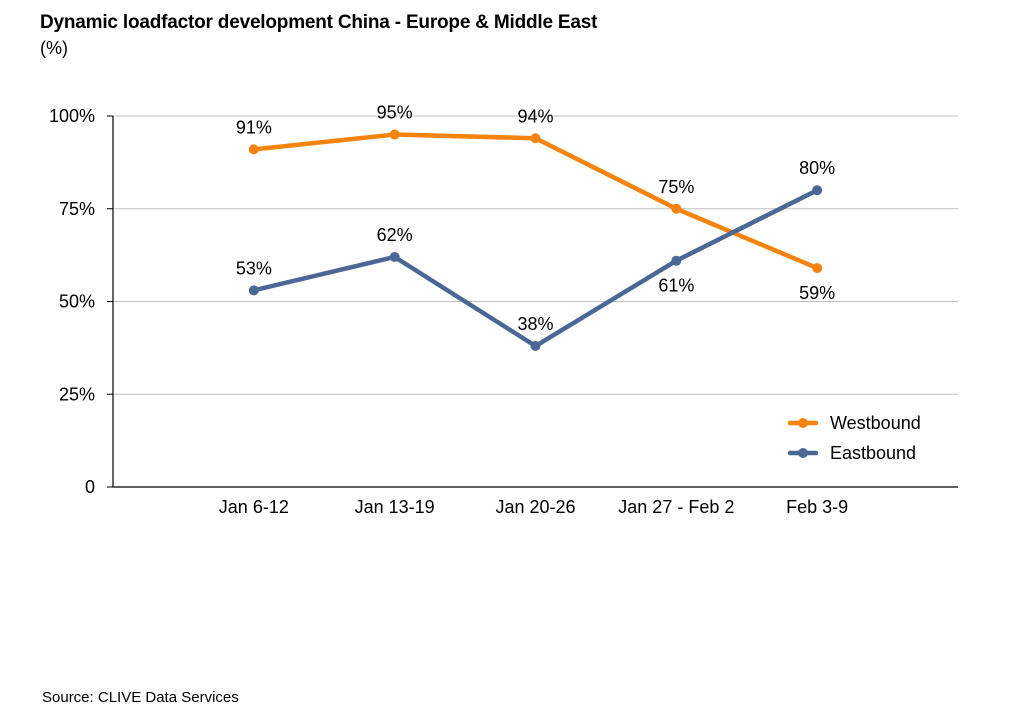 The height and width of the screenshot is (718, 1012). I want to click on eastbound-legend-label: Eastbound, so click(873, 453).